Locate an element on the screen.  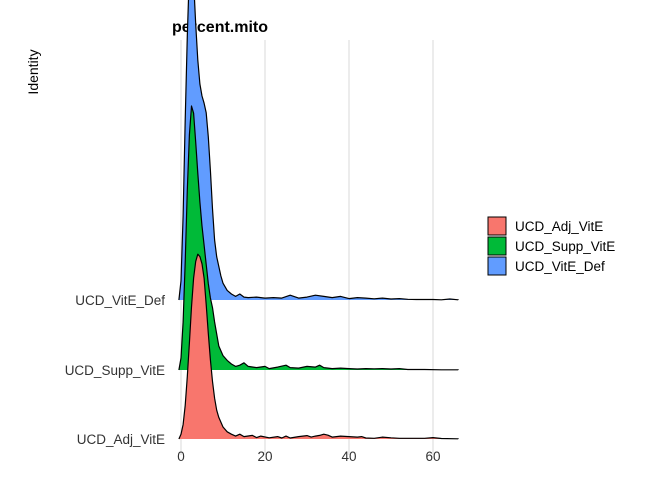
y-tick-label-ucd-vite-def: UCD_VitE_Def is located at coordinates (120, 300).